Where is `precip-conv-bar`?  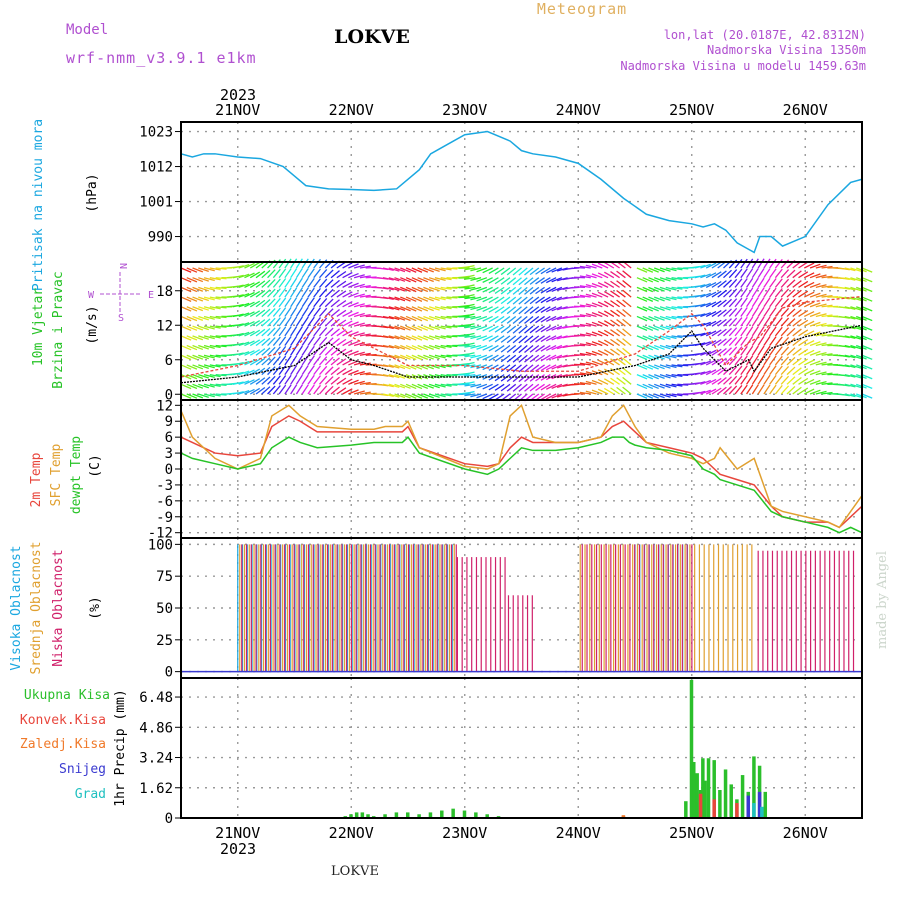
precip-conv-bar is located at coordinates (714, 808).